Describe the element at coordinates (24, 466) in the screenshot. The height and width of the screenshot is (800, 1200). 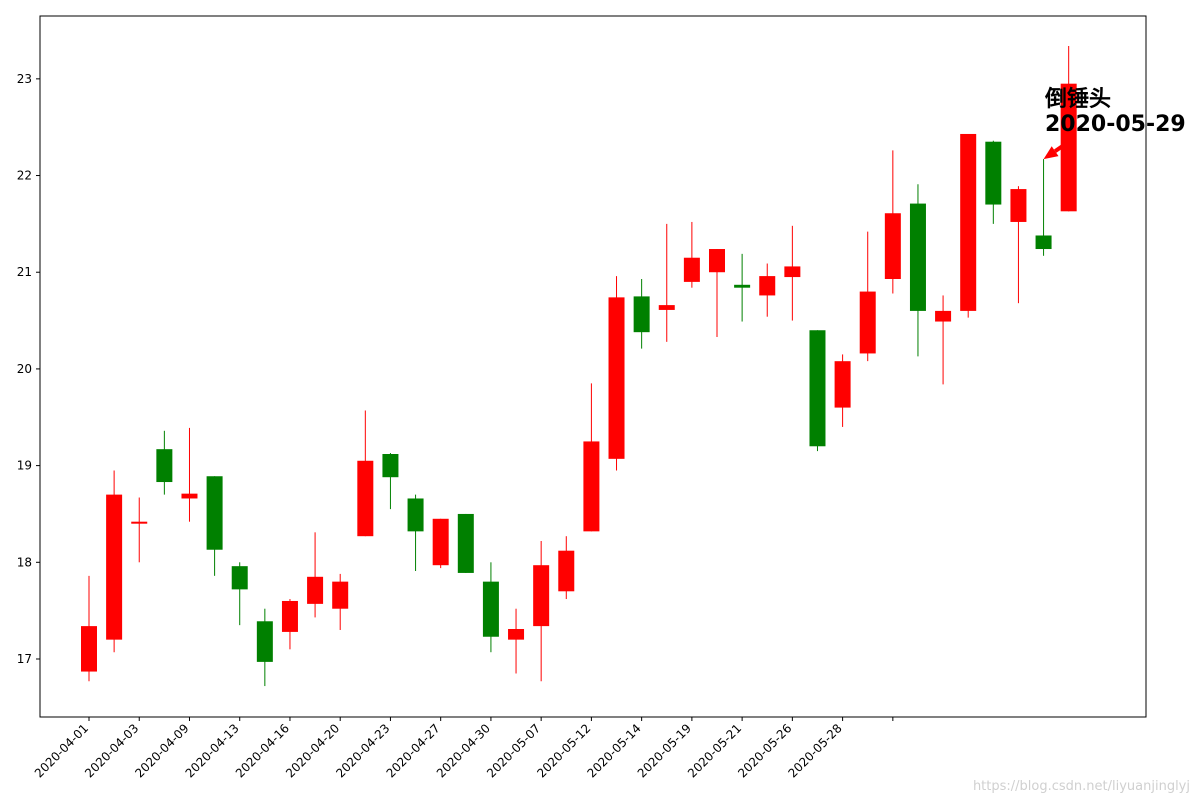
I see `y-tick-label: 19` at that location.